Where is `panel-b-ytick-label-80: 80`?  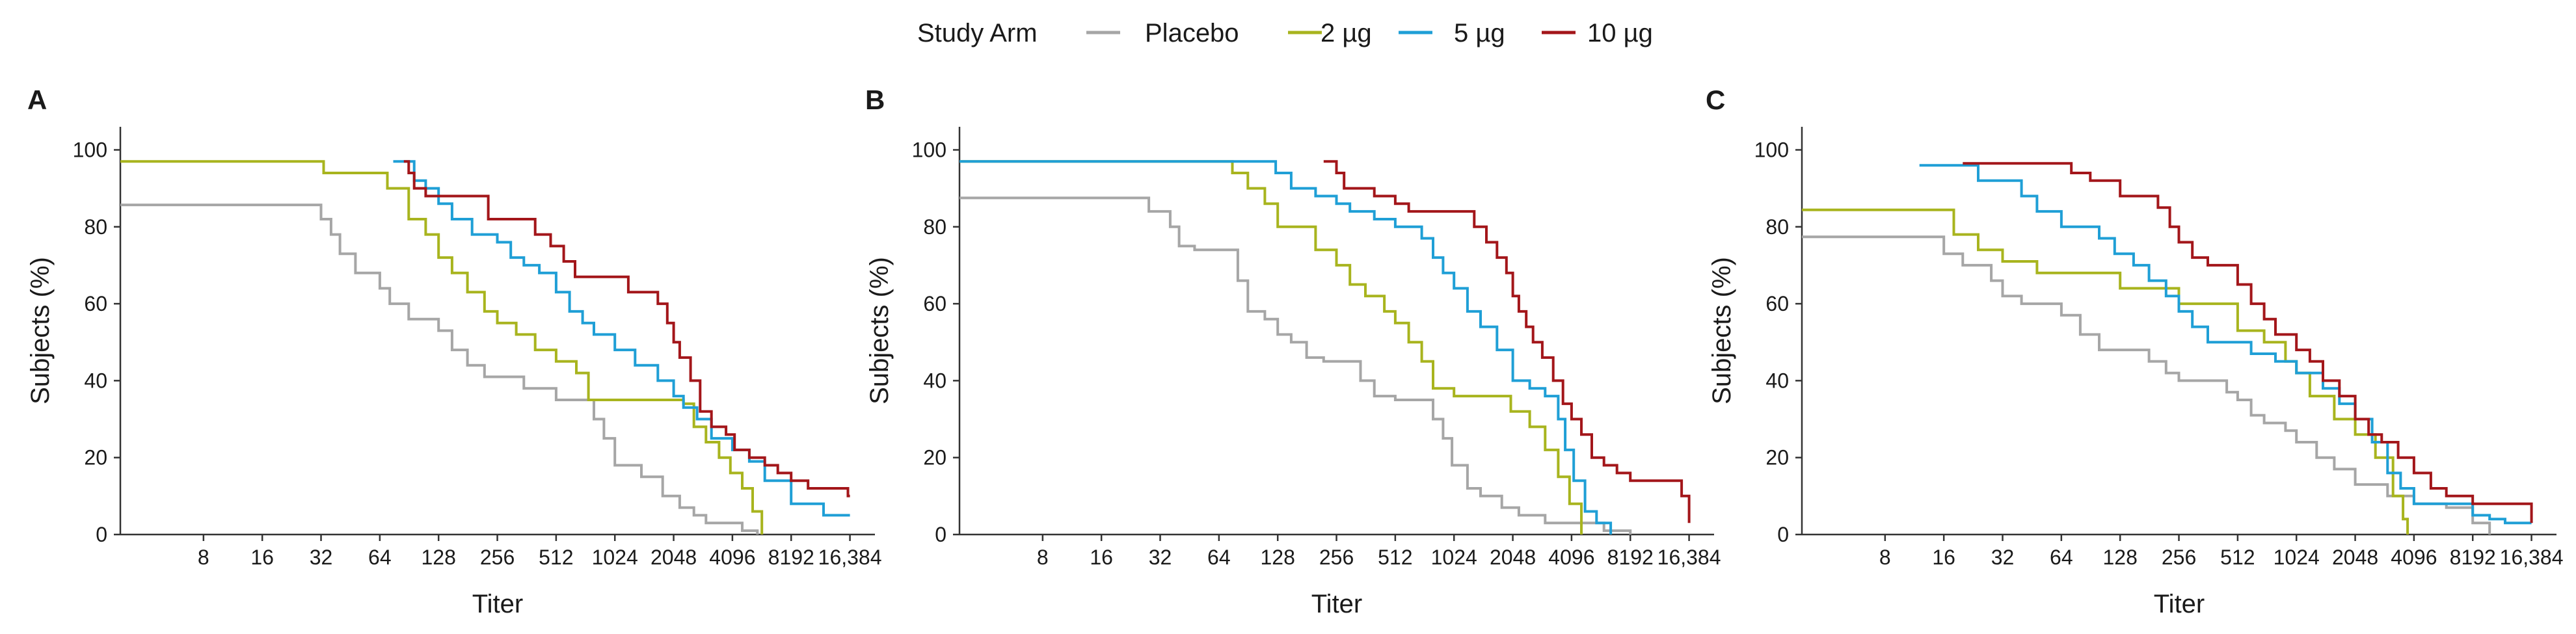 panel-b-ytick-label-80: 80 is located at coordinates (934, 227).